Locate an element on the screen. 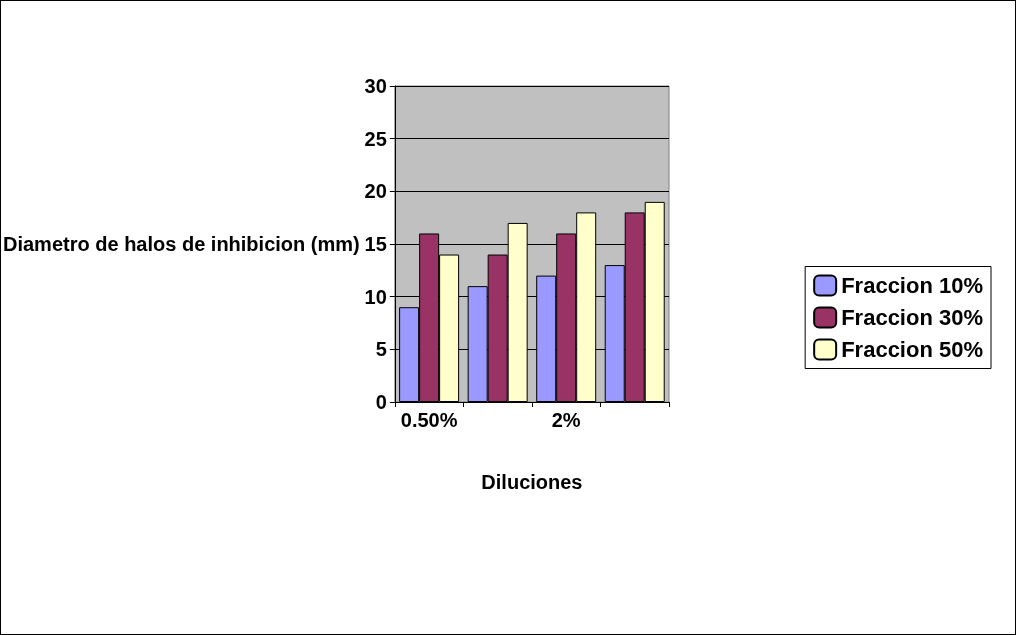  y-tick-label: 10 is located at coordinates (375, 296).